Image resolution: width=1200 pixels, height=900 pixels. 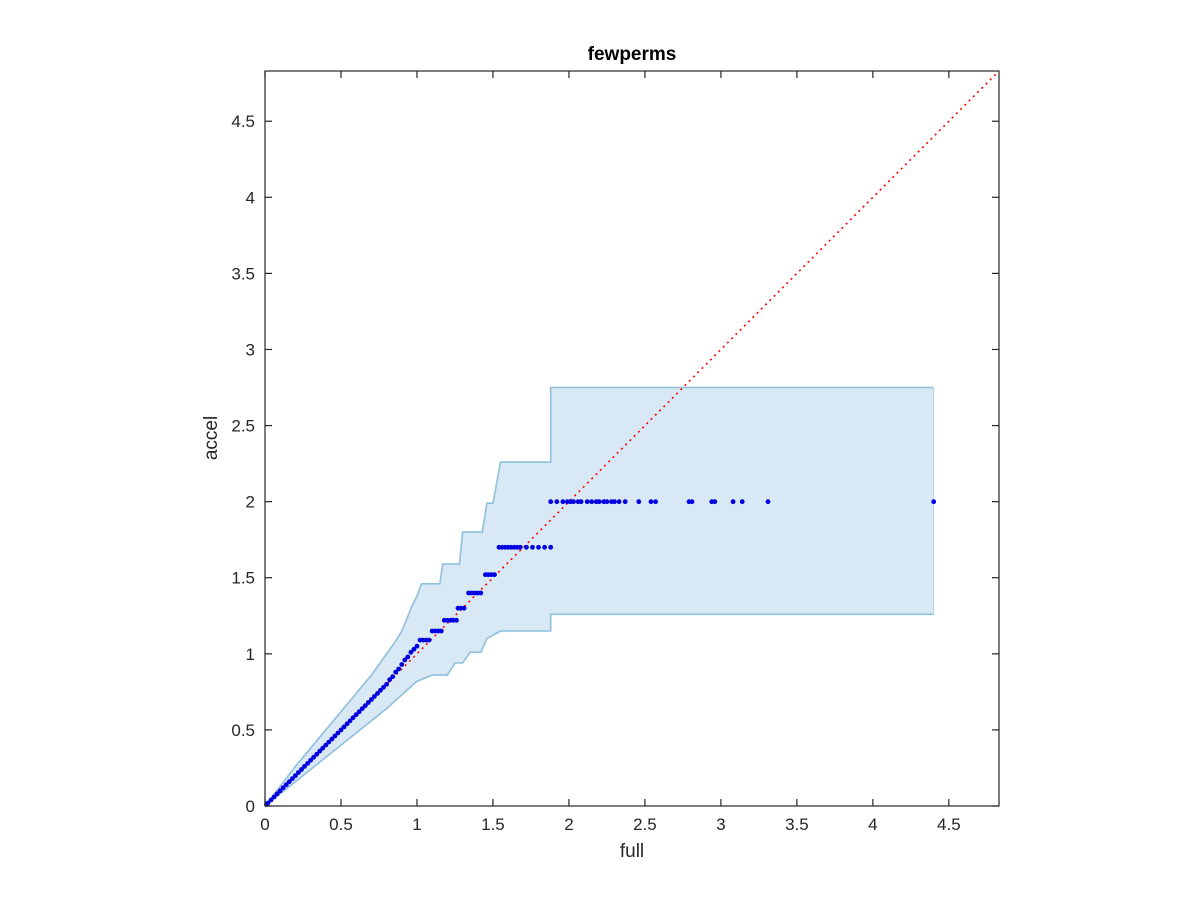 What do you see at coordinates (416, 824) in the screenshot?
I see `x-tick-label: 1` at bounding box center [416, 824].